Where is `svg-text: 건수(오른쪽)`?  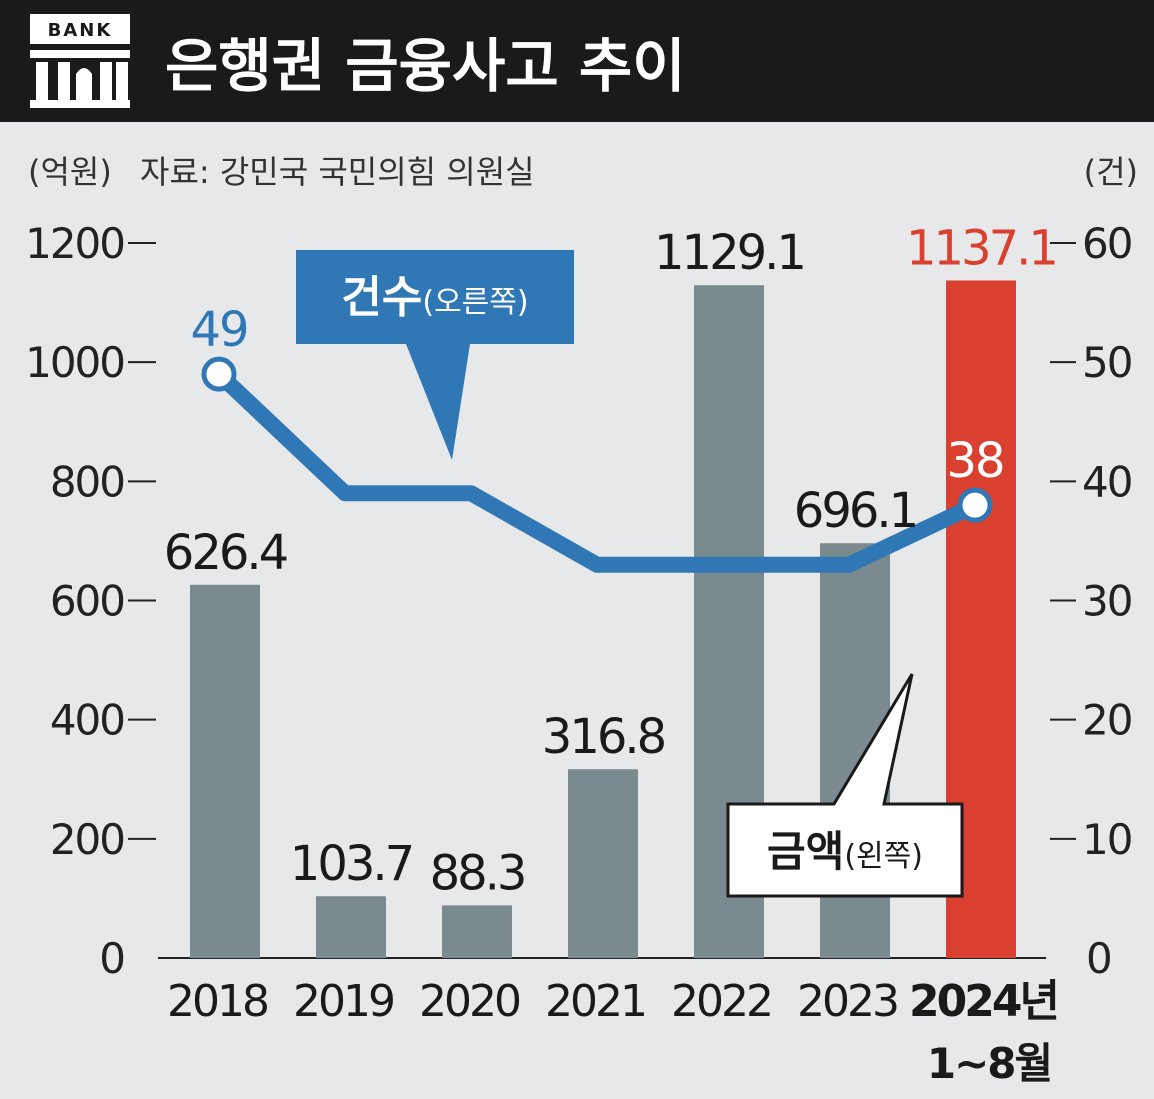 svg-text: 건수(오른쪽) is located at coordinates (434, 297).